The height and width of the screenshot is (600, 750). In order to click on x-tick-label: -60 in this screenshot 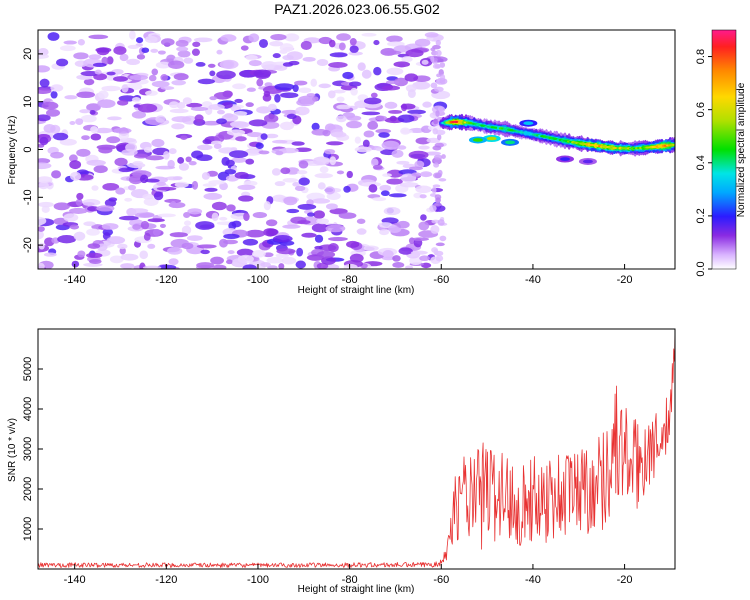, I will do `click(441, 580)`.